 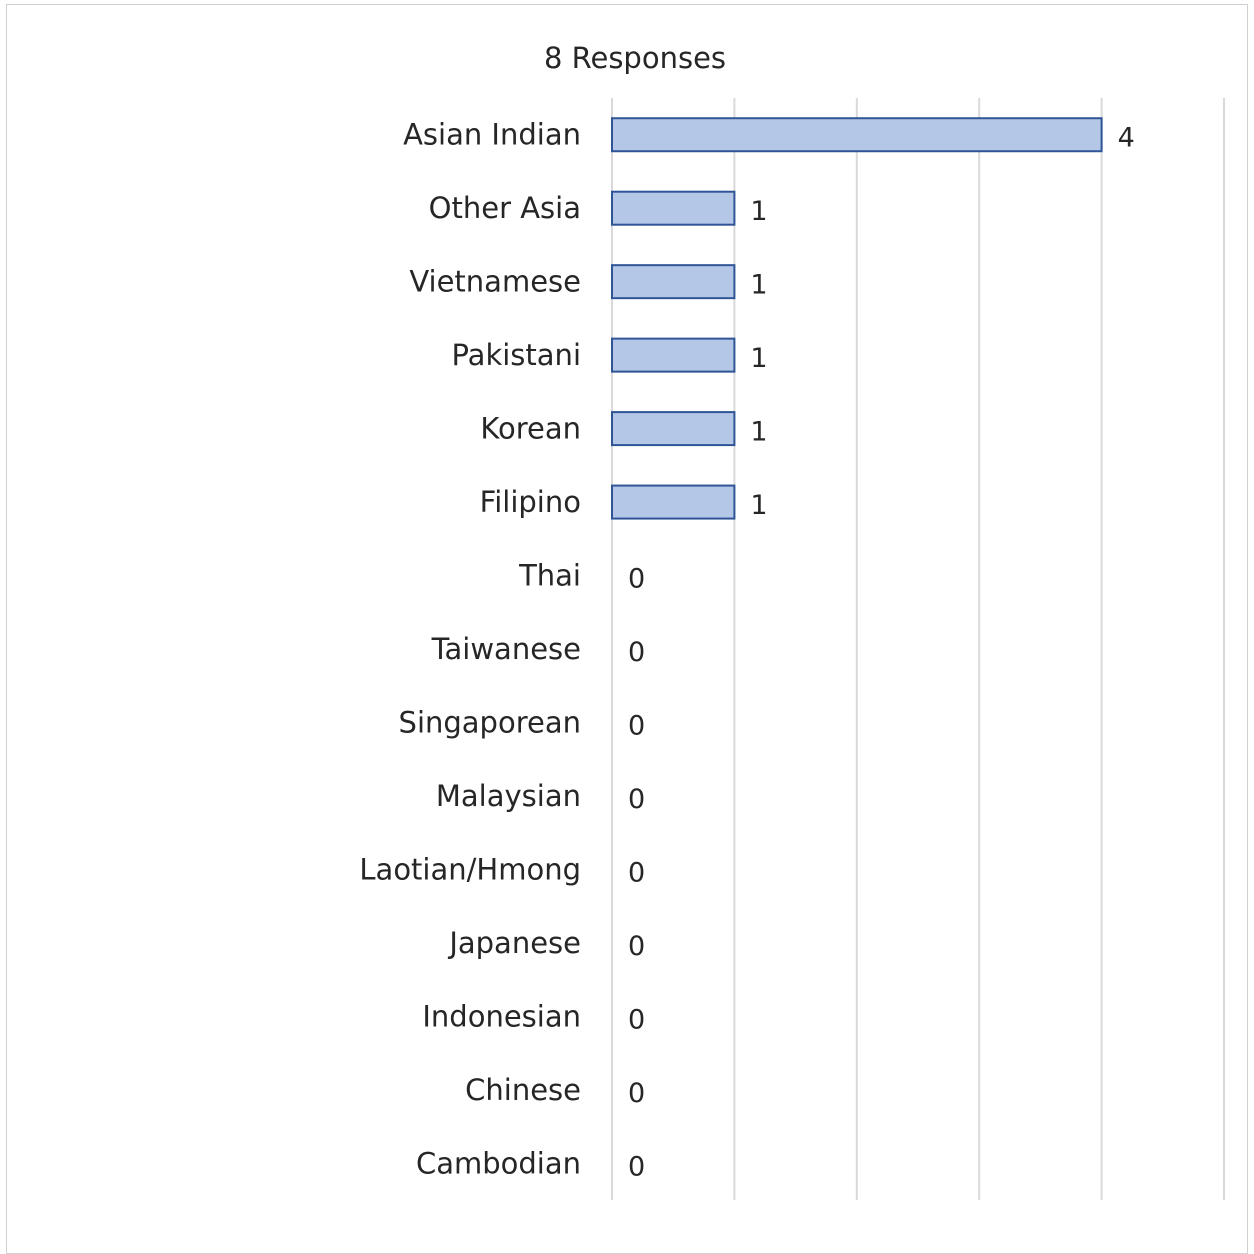 I want to click on category-label: Cambodian, so click(x=498, y=1163).